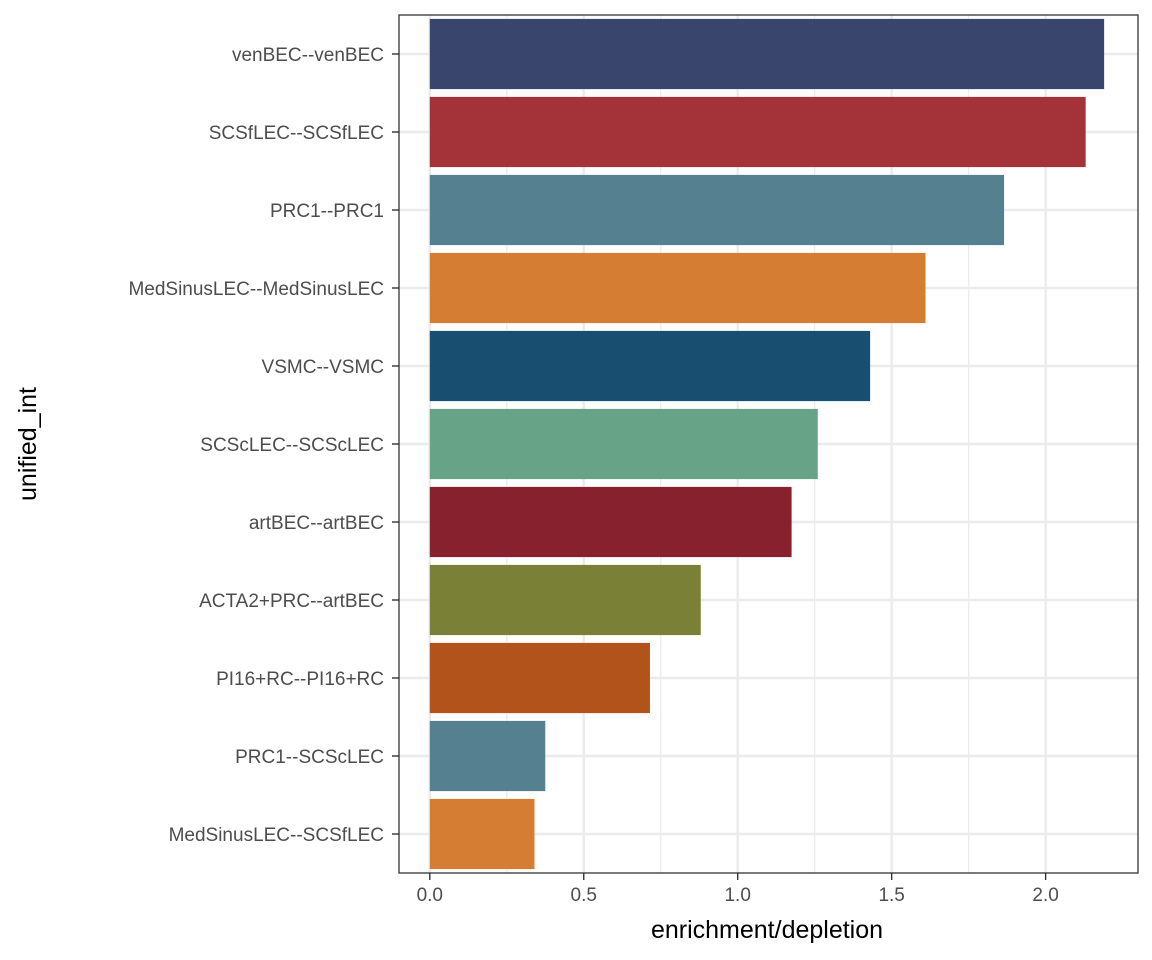 The image size is (1152, 960). I want to click on y-tick-label: MedSinusLEC--SCSfLEC, so click(276, 835).